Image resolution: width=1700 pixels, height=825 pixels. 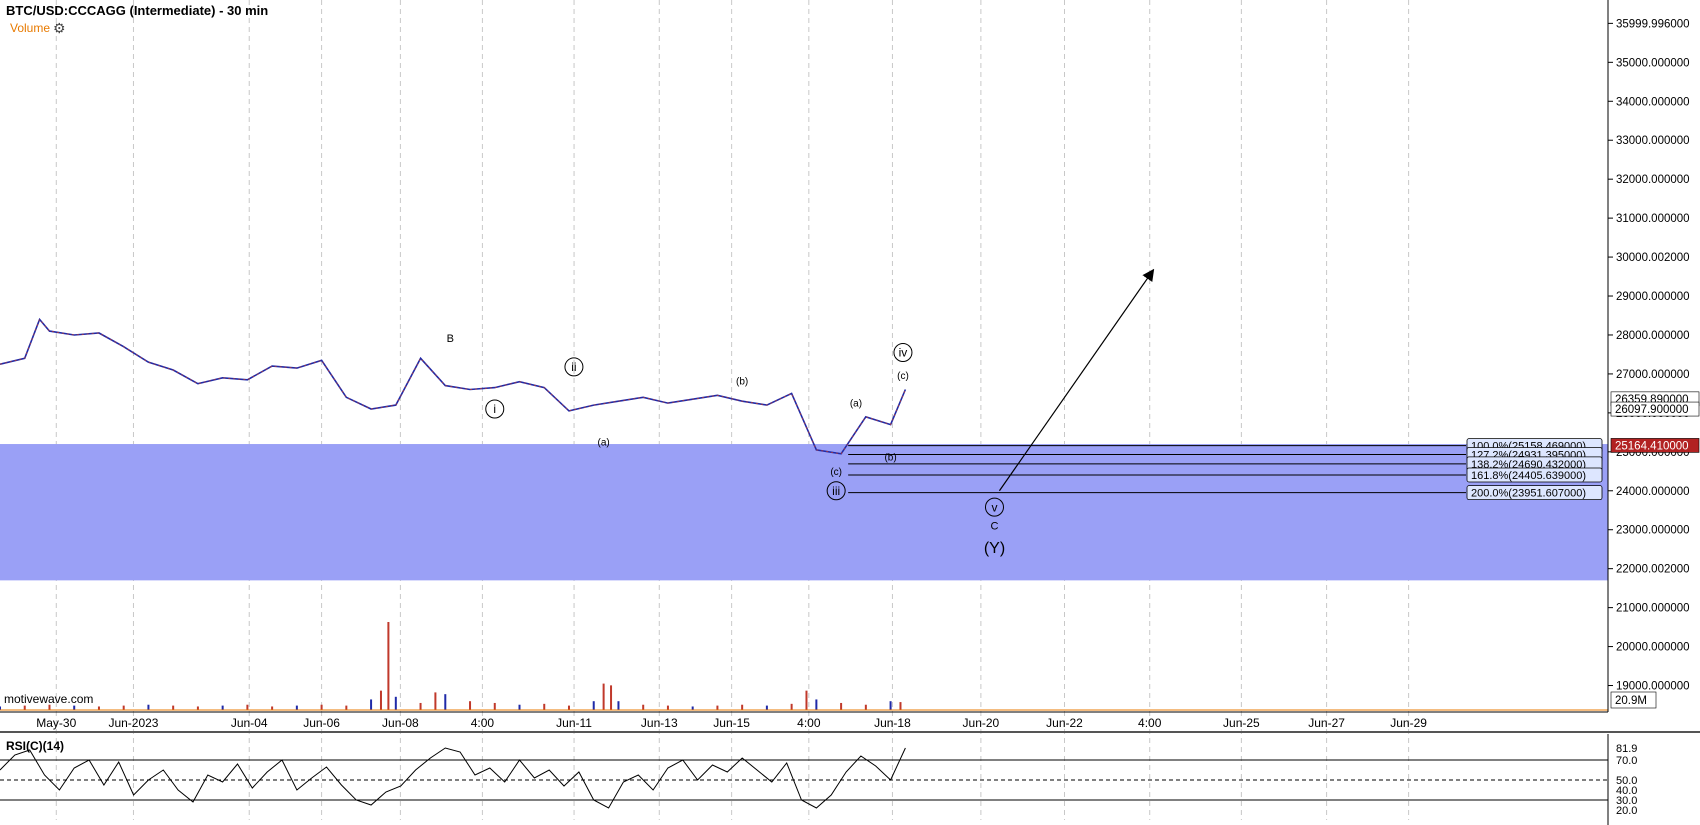 I want to click on volume-indicator-label: Volume, so click(x=30, y=28).